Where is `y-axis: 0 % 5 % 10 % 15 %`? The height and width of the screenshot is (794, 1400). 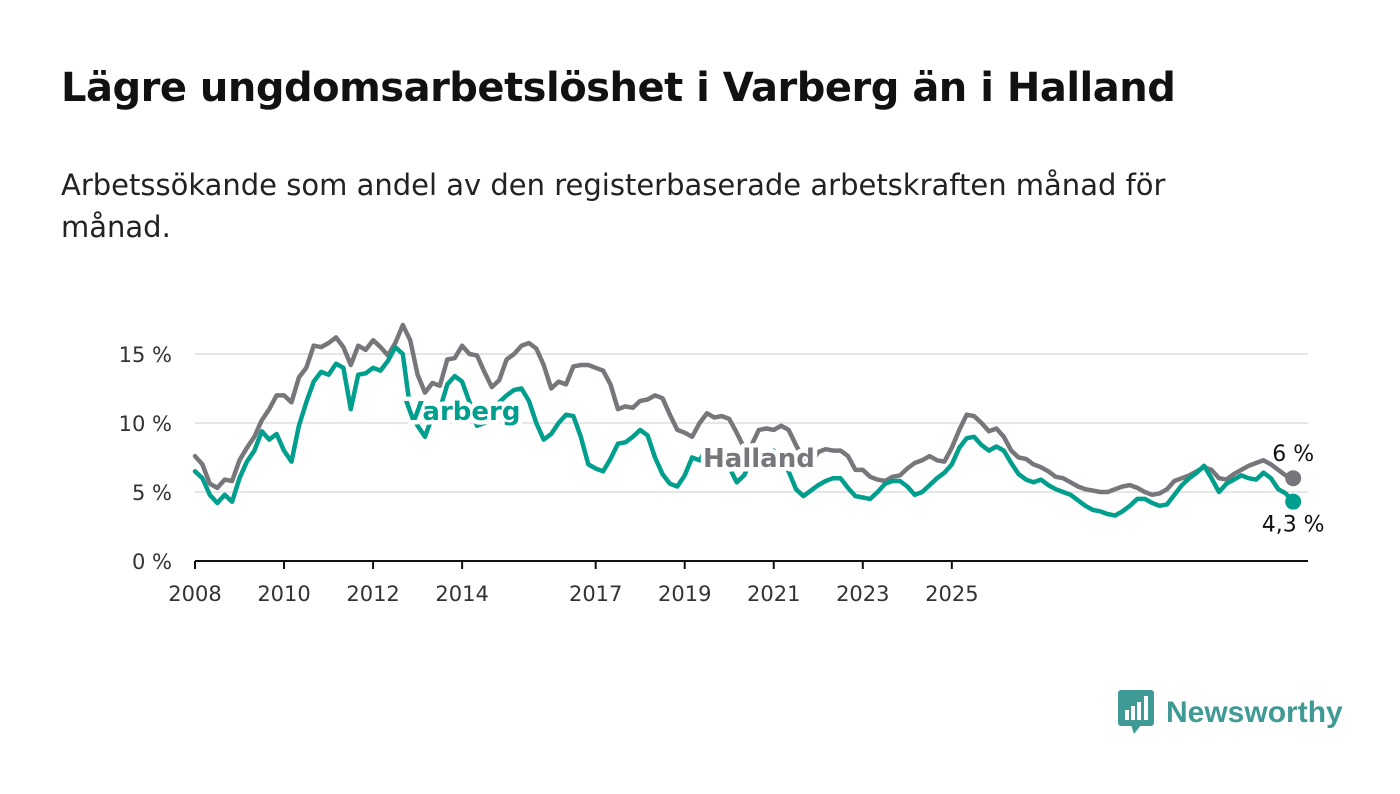
y-axis: 0 % 5 % 10 % 15 % is located at coordinates (145, 458).